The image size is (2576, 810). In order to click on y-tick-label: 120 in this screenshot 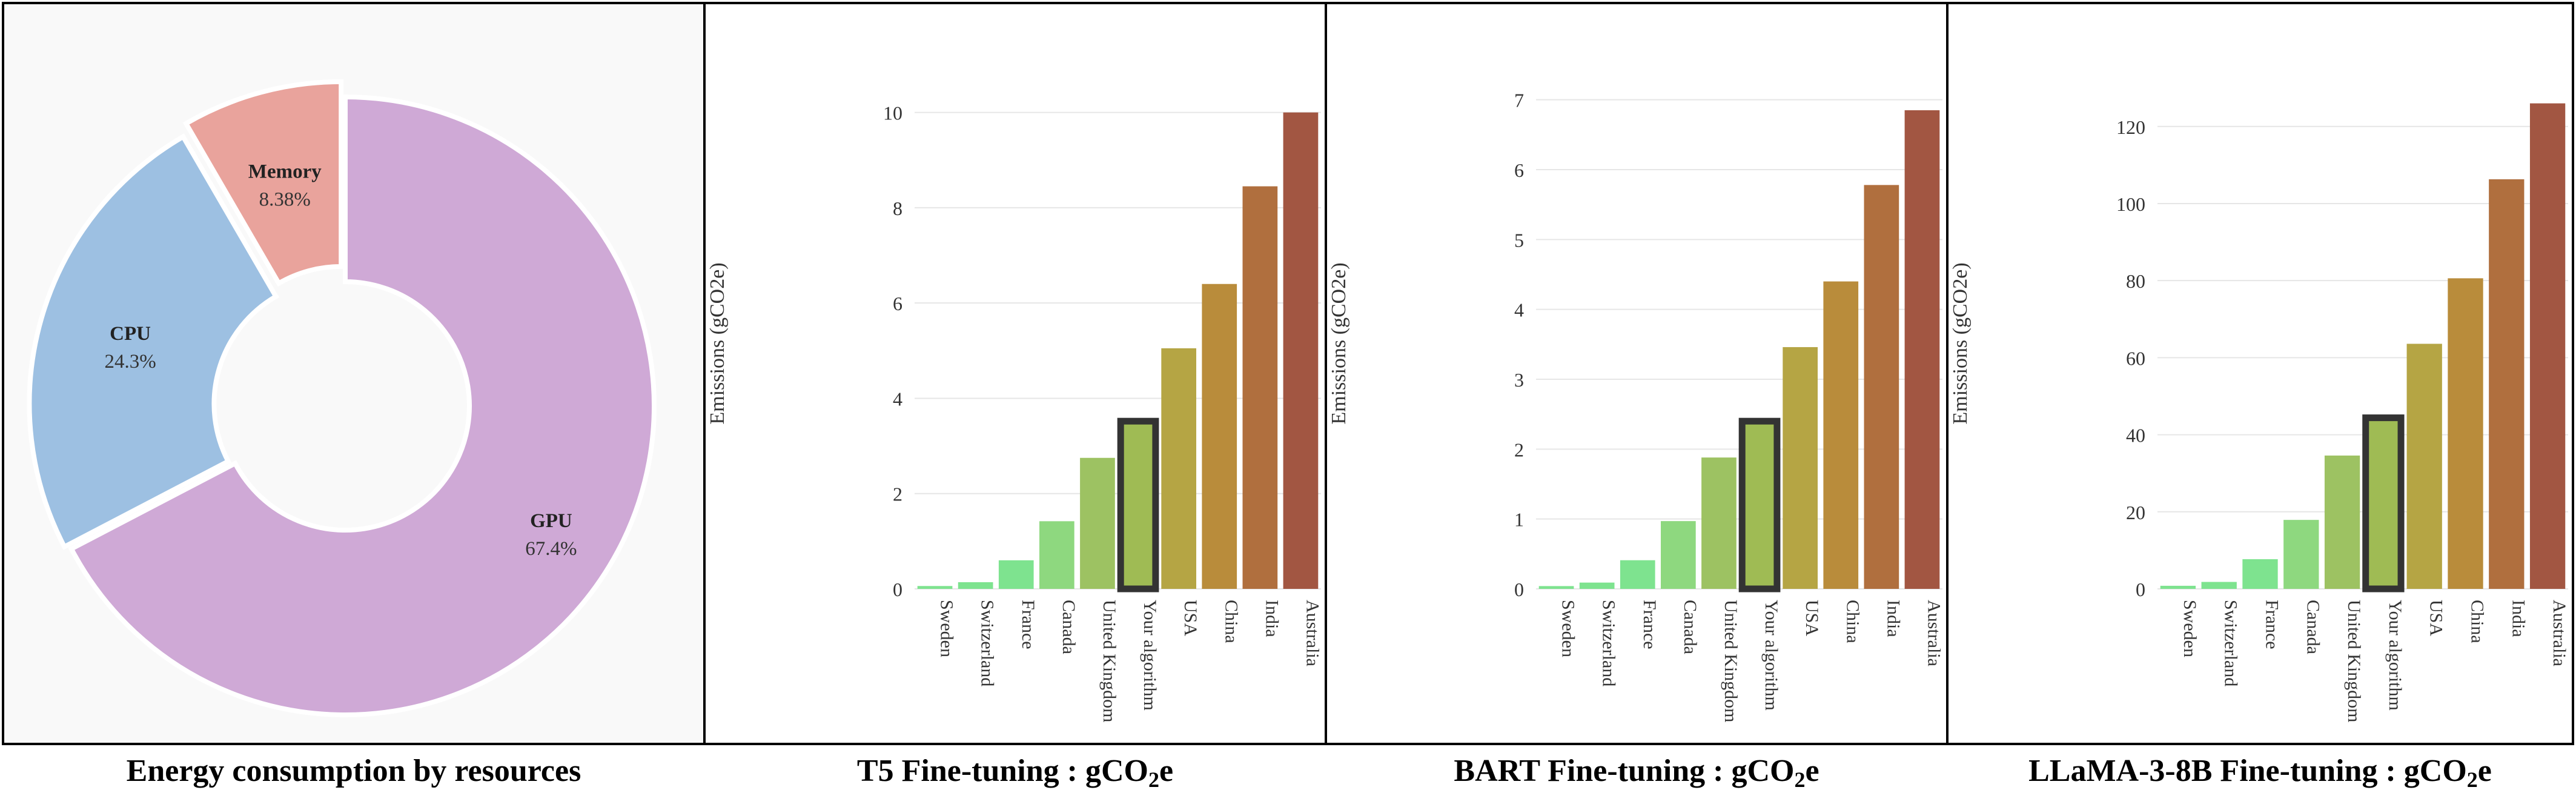, I will do `click(2130, 127)`.